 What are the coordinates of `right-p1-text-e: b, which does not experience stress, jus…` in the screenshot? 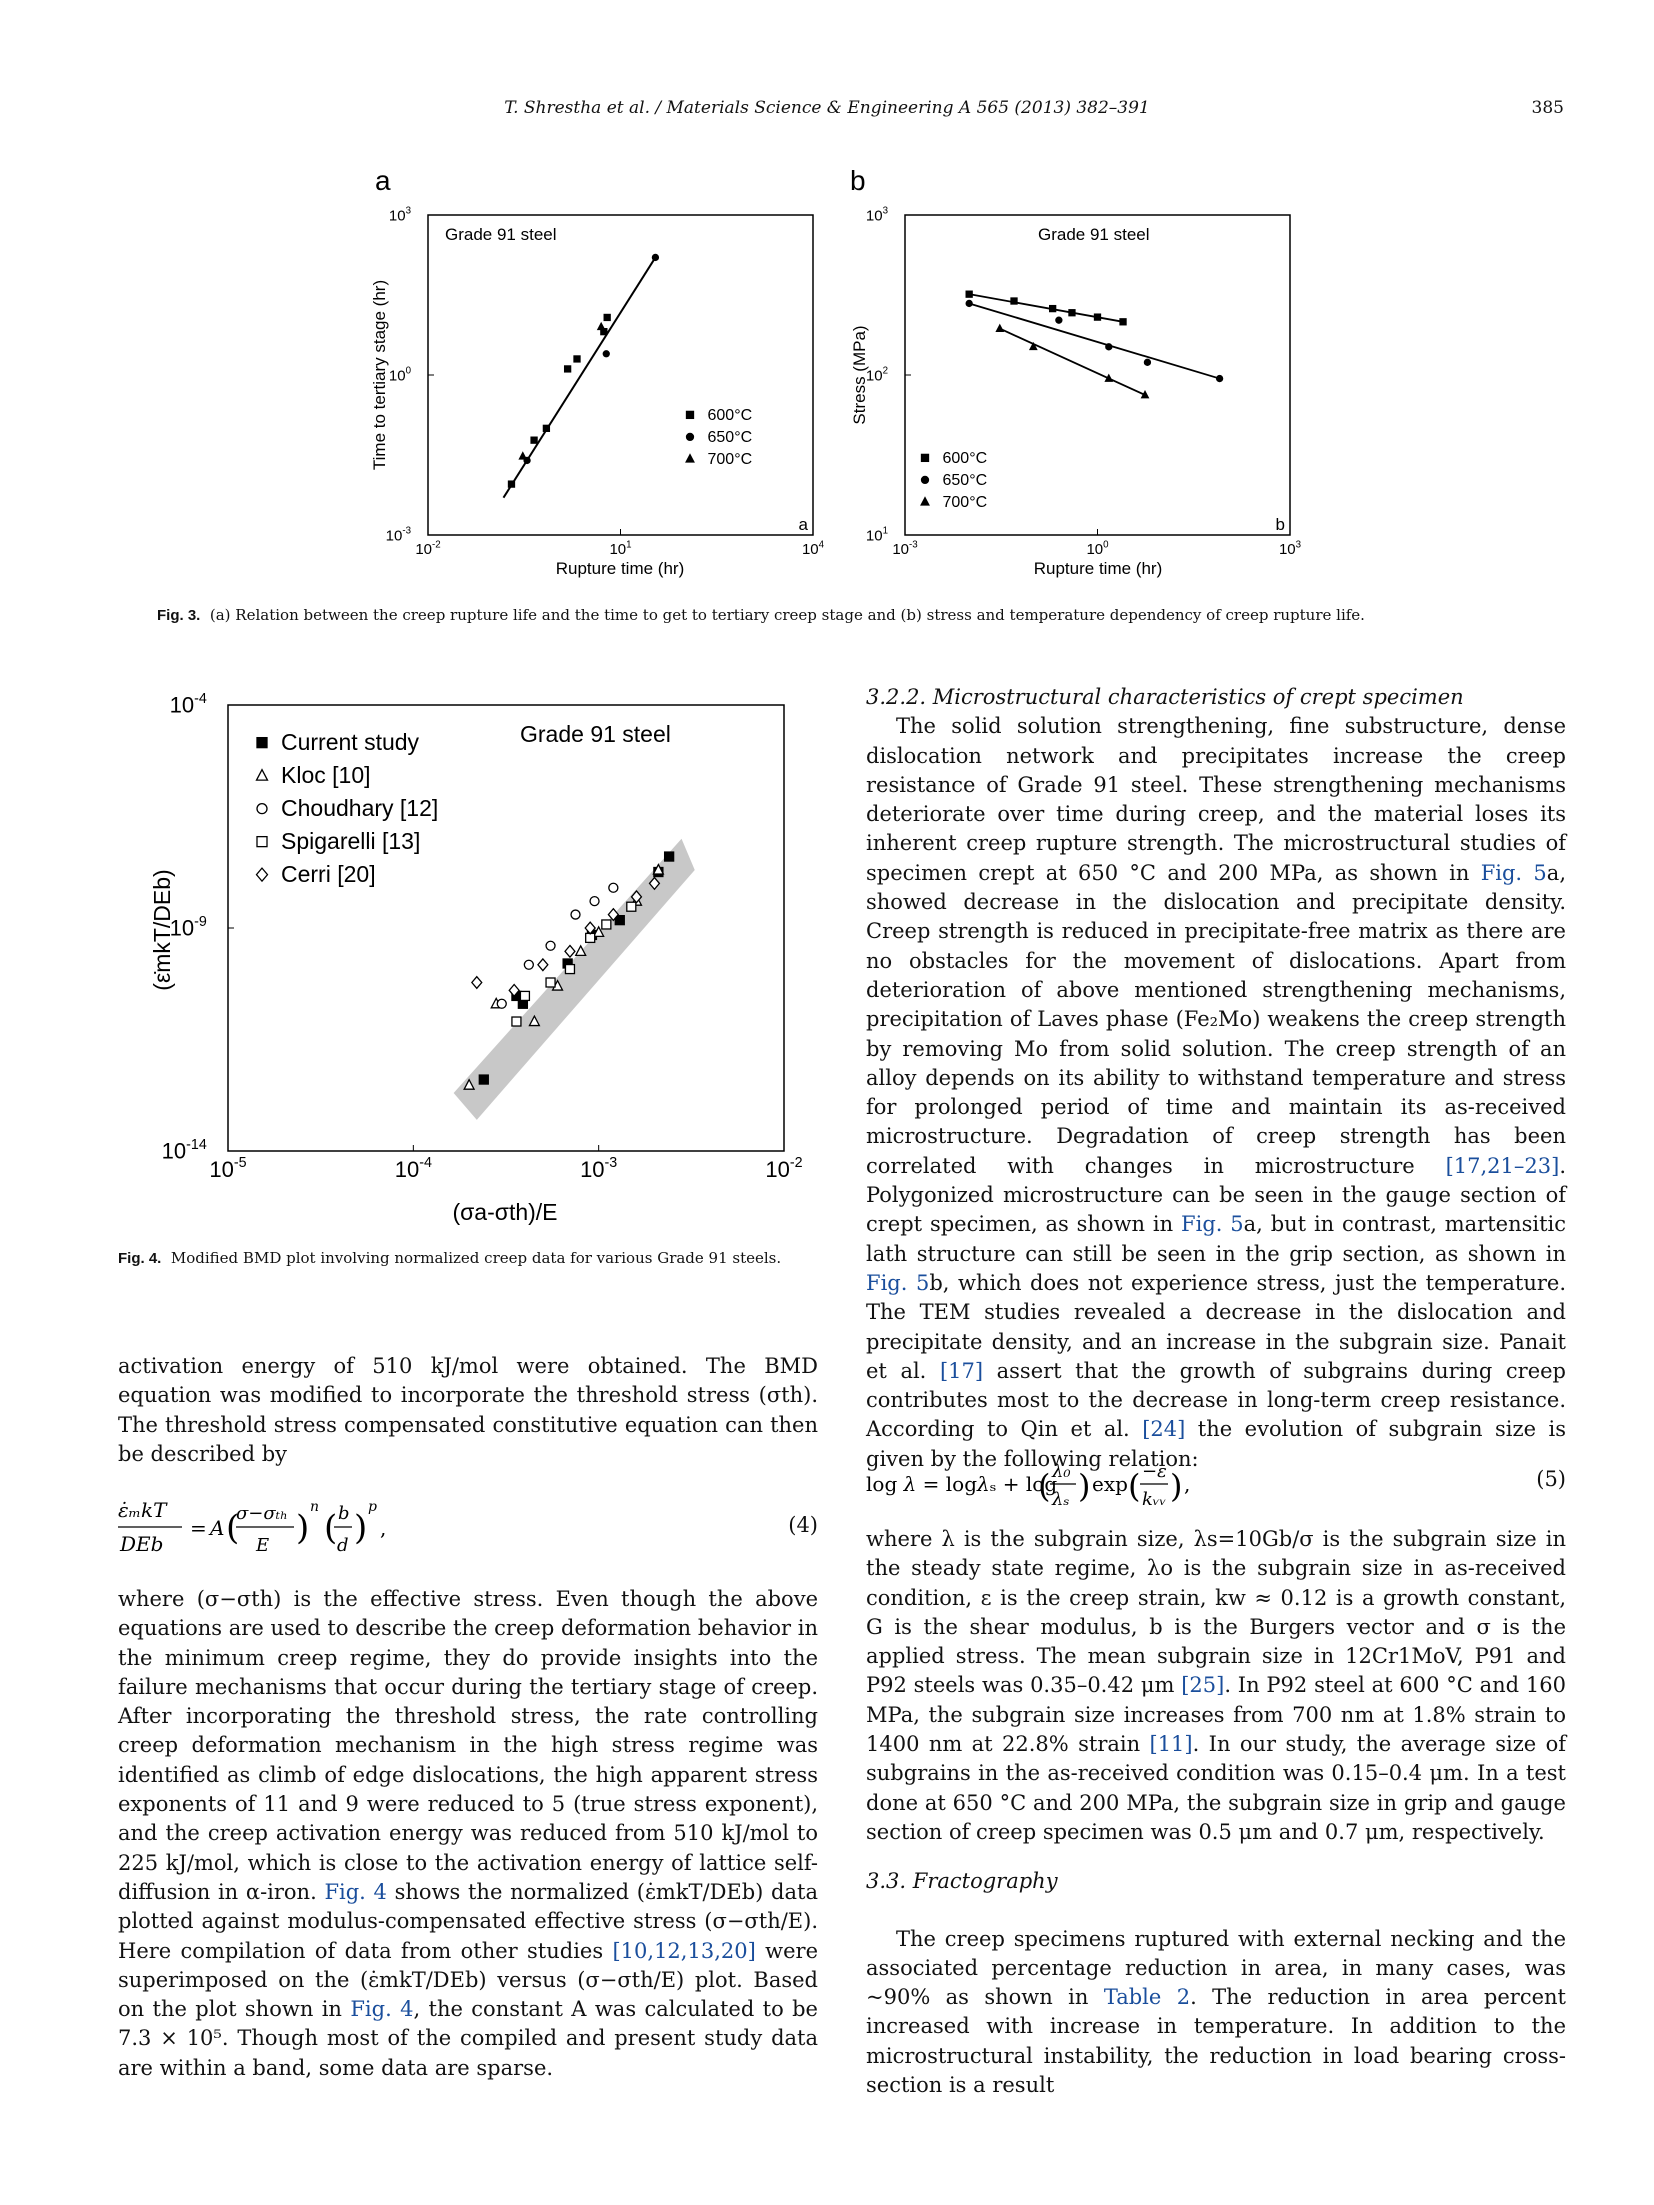 It's located at (1216, 1326).